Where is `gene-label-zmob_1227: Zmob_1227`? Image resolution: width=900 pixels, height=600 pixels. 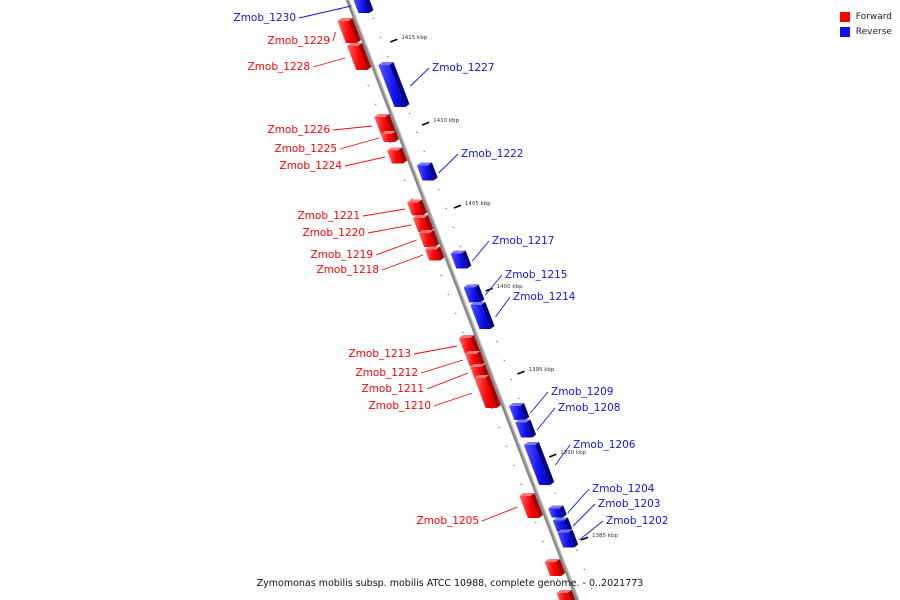 gene-label-zmob_1227: Zmob_1227 is located at coordinates (463, 68).